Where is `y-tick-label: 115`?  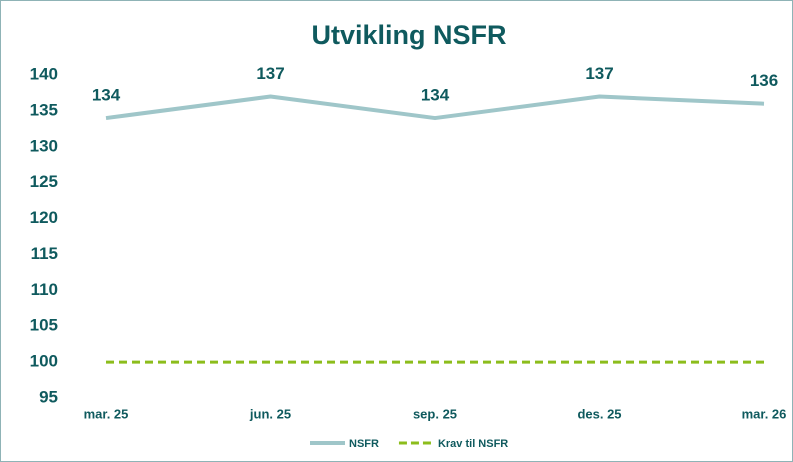 y-tick-label: 115 is located at coordinates (44, 253).